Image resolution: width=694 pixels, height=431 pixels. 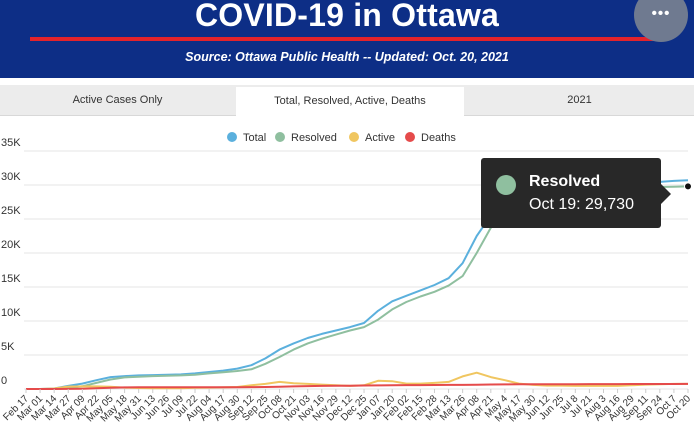 I want to click on legend-swatch-deaths, so click(x=410, y=137).